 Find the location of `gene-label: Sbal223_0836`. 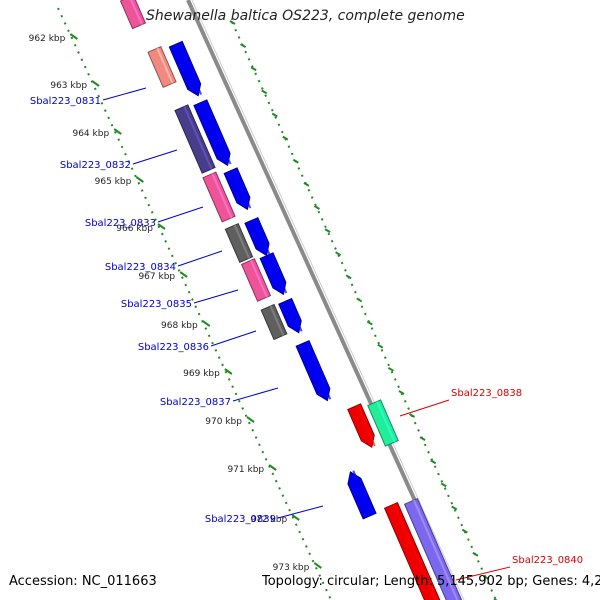

gene-label: Sbal223_0836 is located at coordinates (173, 347).